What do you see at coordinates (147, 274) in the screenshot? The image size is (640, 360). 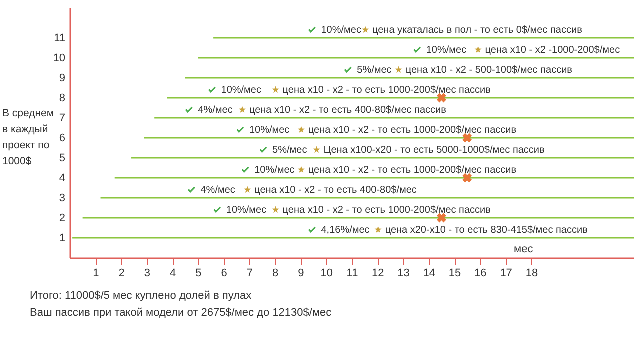 I see `x-tick-label: 3` at bounding box center [147, 274].